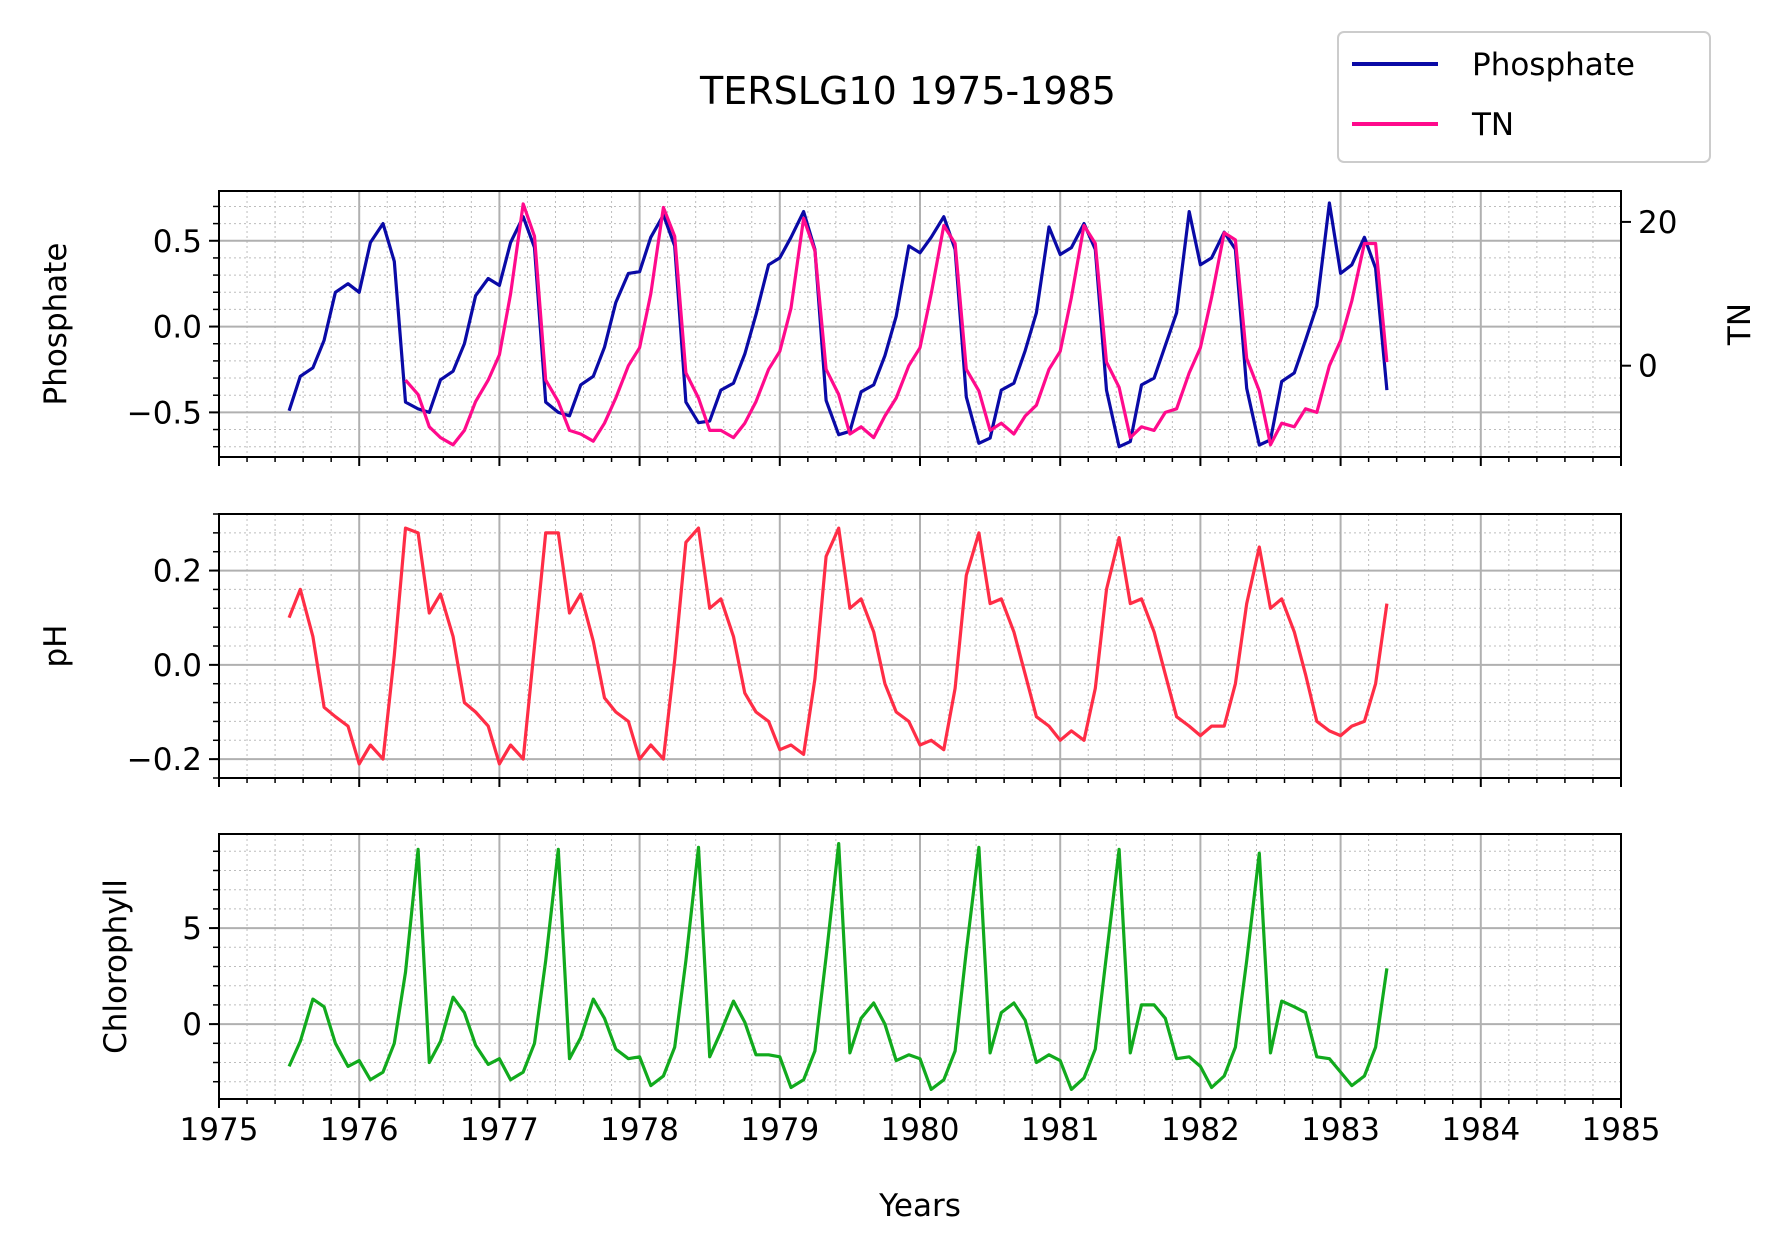 The height and width of the screenshot is (1251, 1780). What do you see at coordinates (56, 323) in the screenshot?
I see `y-axis-label-phosphate: Phosphate` at bounding box center [56, 323].